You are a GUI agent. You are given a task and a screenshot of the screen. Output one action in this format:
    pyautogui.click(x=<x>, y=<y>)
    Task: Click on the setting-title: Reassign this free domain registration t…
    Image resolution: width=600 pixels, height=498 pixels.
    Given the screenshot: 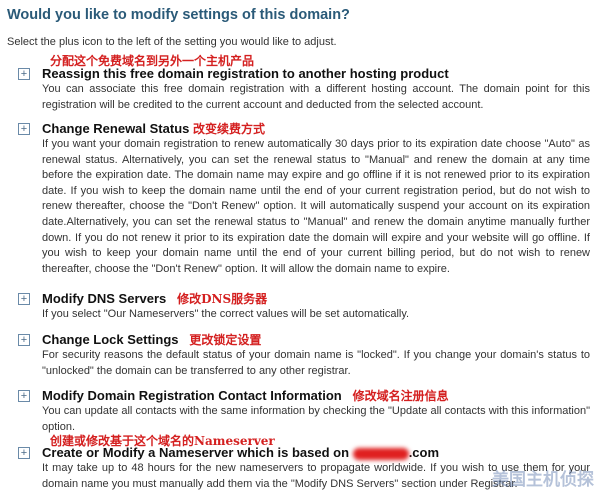 What is the action you would take?
    pyautogui.click(x=245, y=73)
    